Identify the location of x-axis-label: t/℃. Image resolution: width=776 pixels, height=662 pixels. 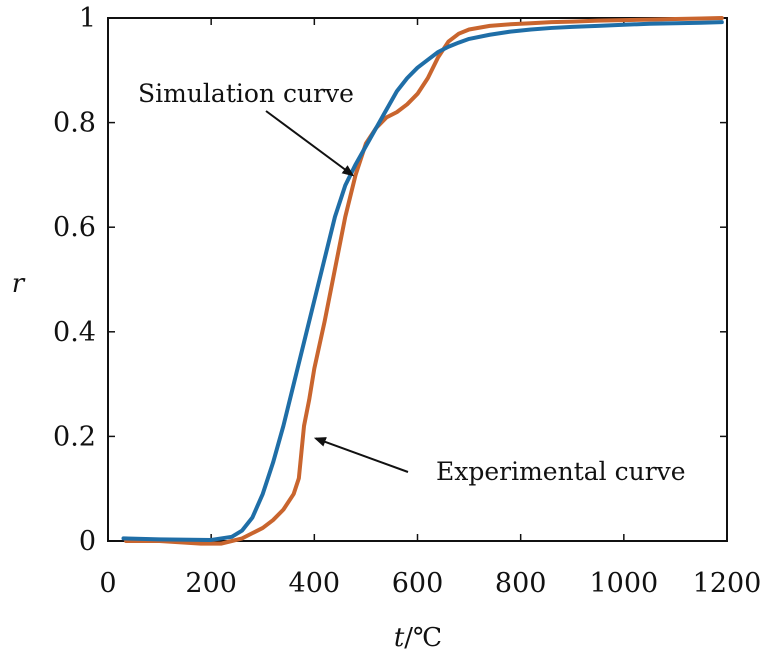
(418, 638).